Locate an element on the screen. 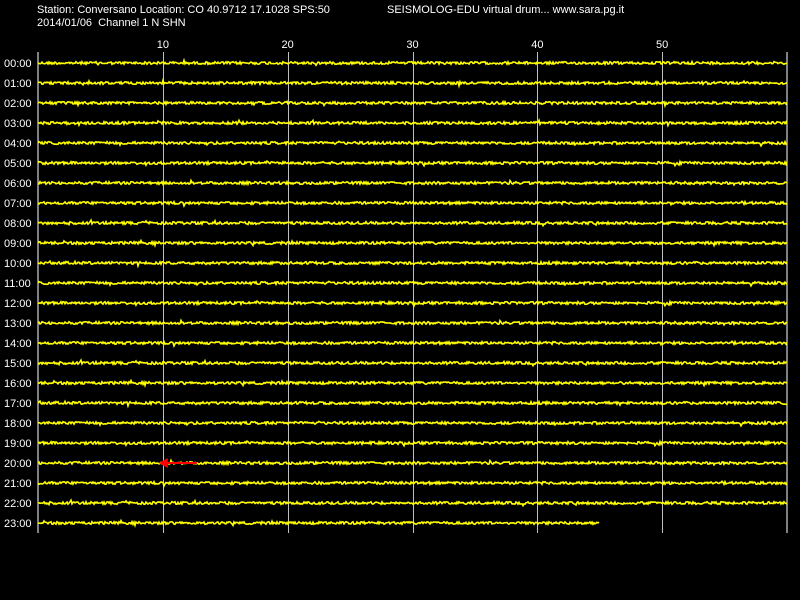 This screenshot has height=600, width=800. row-label-0000: 00:00 is located at coordinates (18, 64).